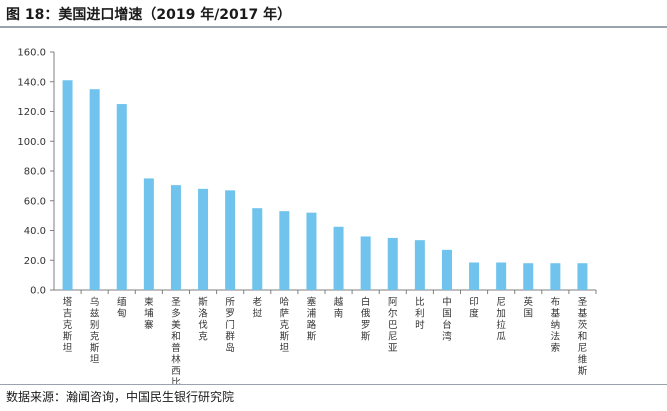 The height and width of the screenshot is (411, 667). What do you see at coordinates (366, 319) in the screenshot?
I see `x-category-label: 白俄罗斯` at bounding box center [366, 319].